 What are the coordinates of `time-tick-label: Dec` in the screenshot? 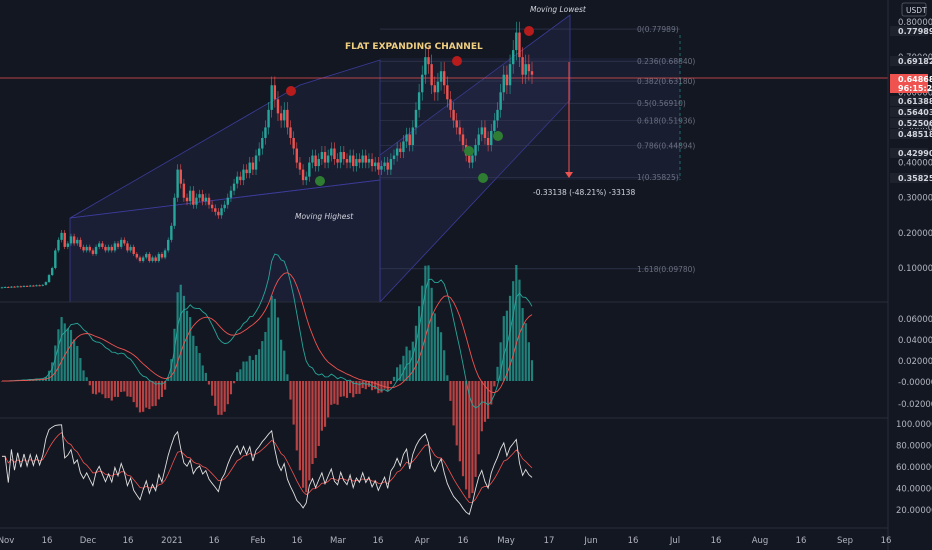 It's located at (88, 541).